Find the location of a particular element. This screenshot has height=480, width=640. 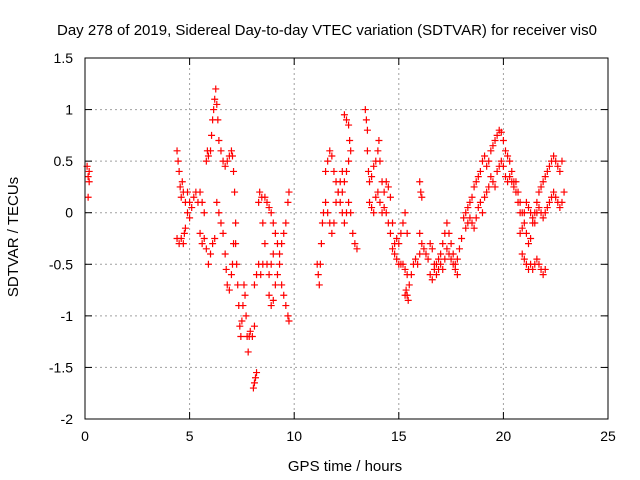

y-tick-label: -1 is located at coordinates (67, 316).